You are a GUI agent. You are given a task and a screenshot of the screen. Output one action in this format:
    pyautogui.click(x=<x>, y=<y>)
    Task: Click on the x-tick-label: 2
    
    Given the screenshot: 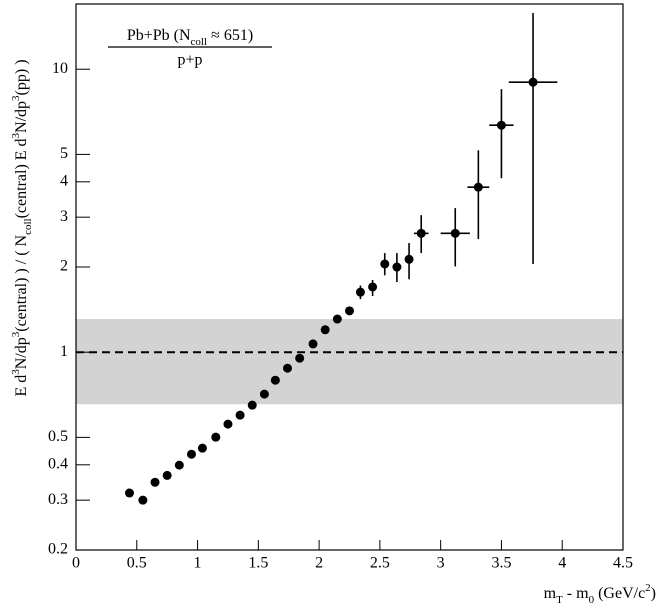 What is the action you would take?
    pyautogui.click(x=319, y=563)
    